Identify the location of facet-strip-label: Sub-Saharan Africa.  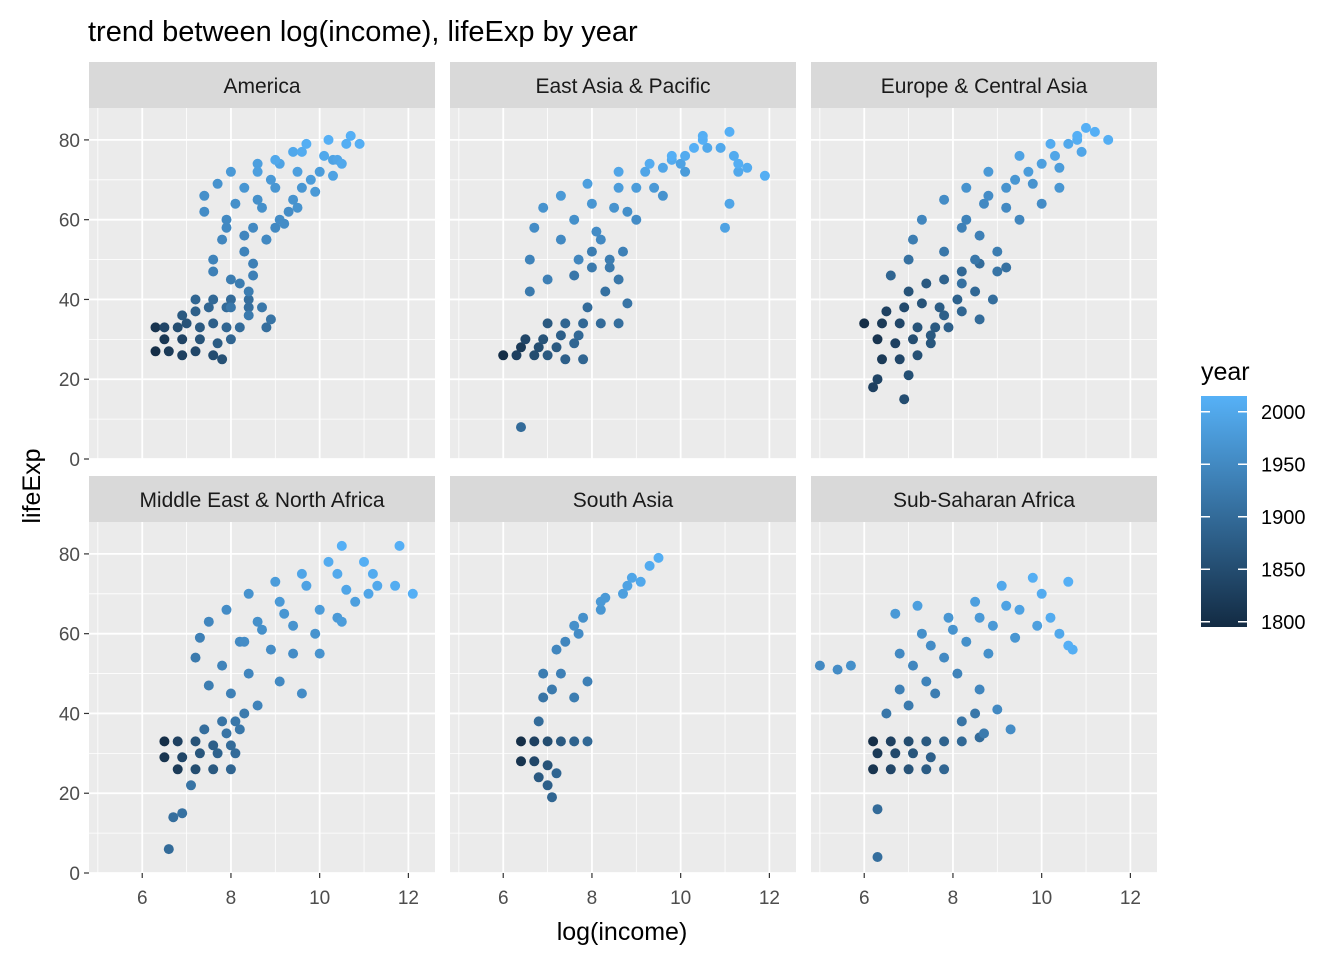
(984, 500).